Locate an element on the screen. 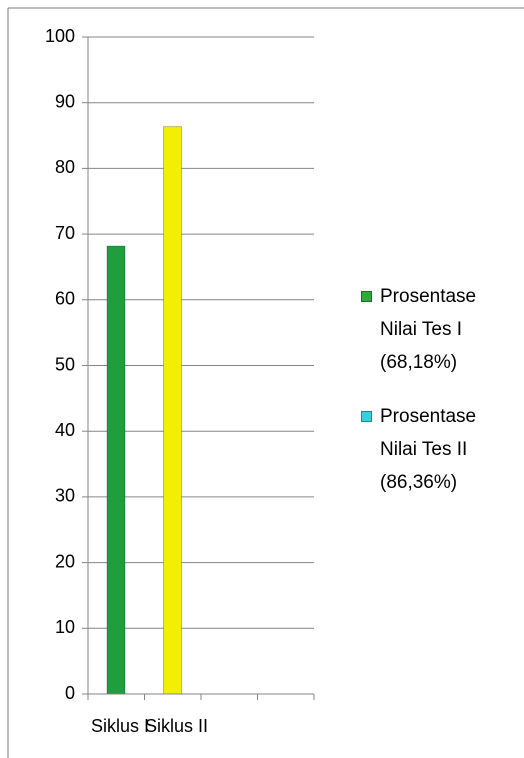 This screenshot has width=524, height=758. y-tick-label: 80 is located at coordinates (65, 167).